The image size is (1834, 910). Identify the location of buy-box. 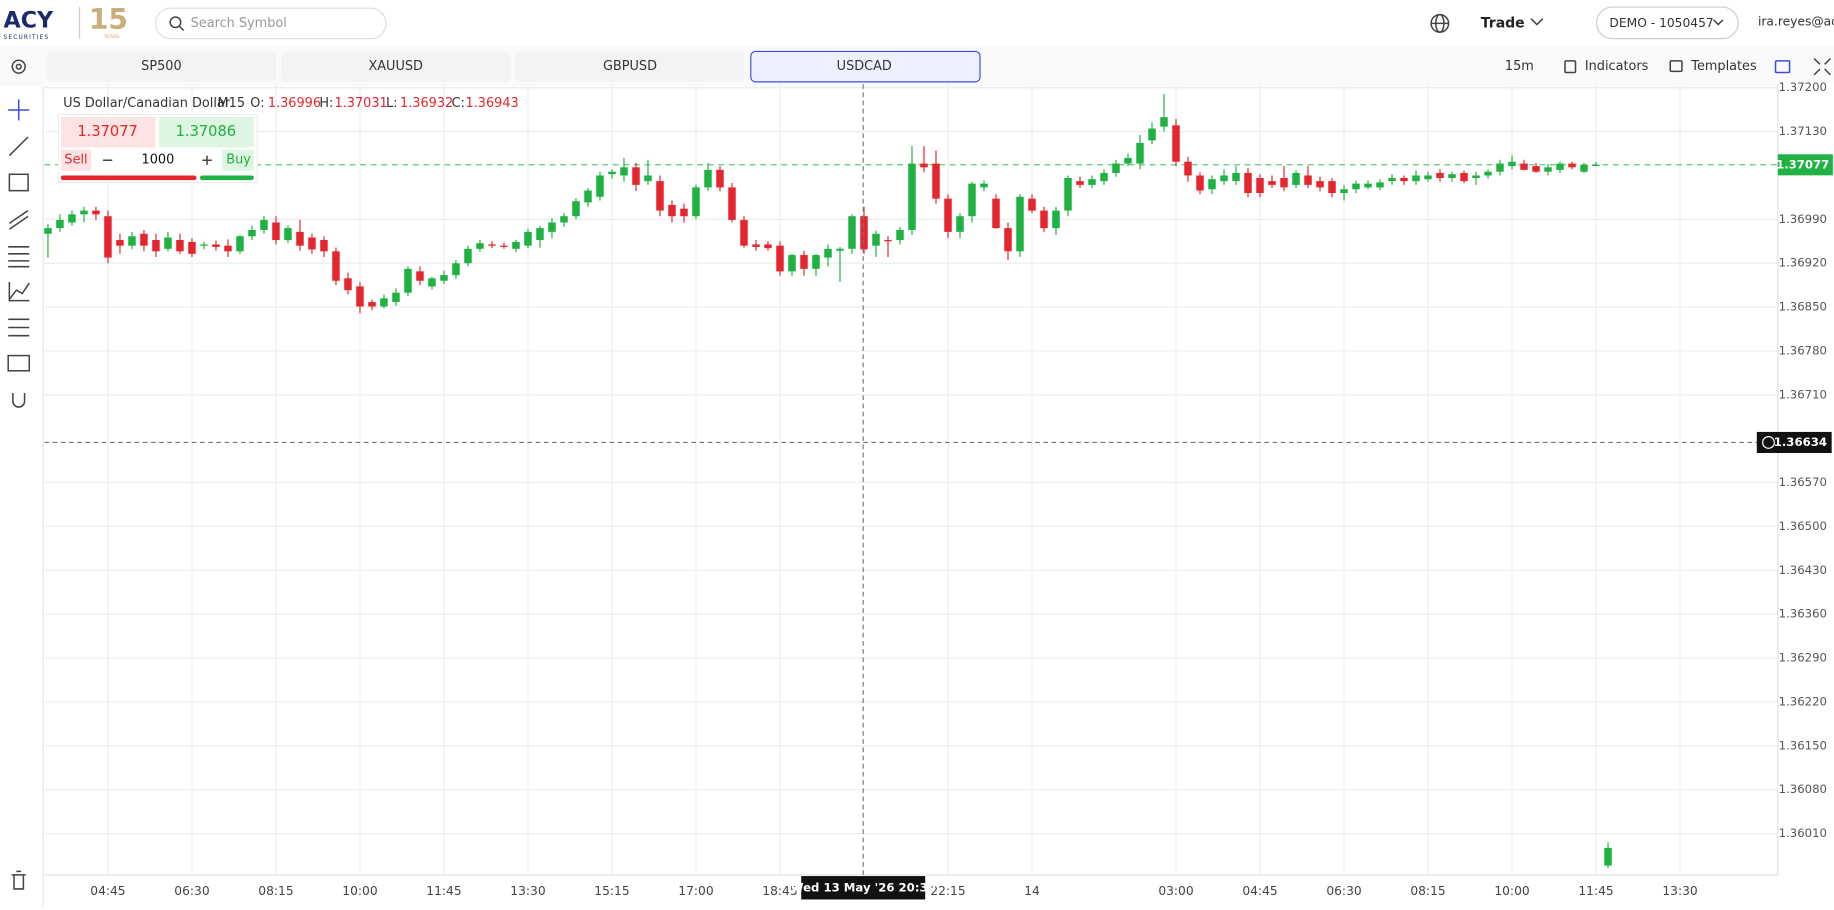
(206, 132).